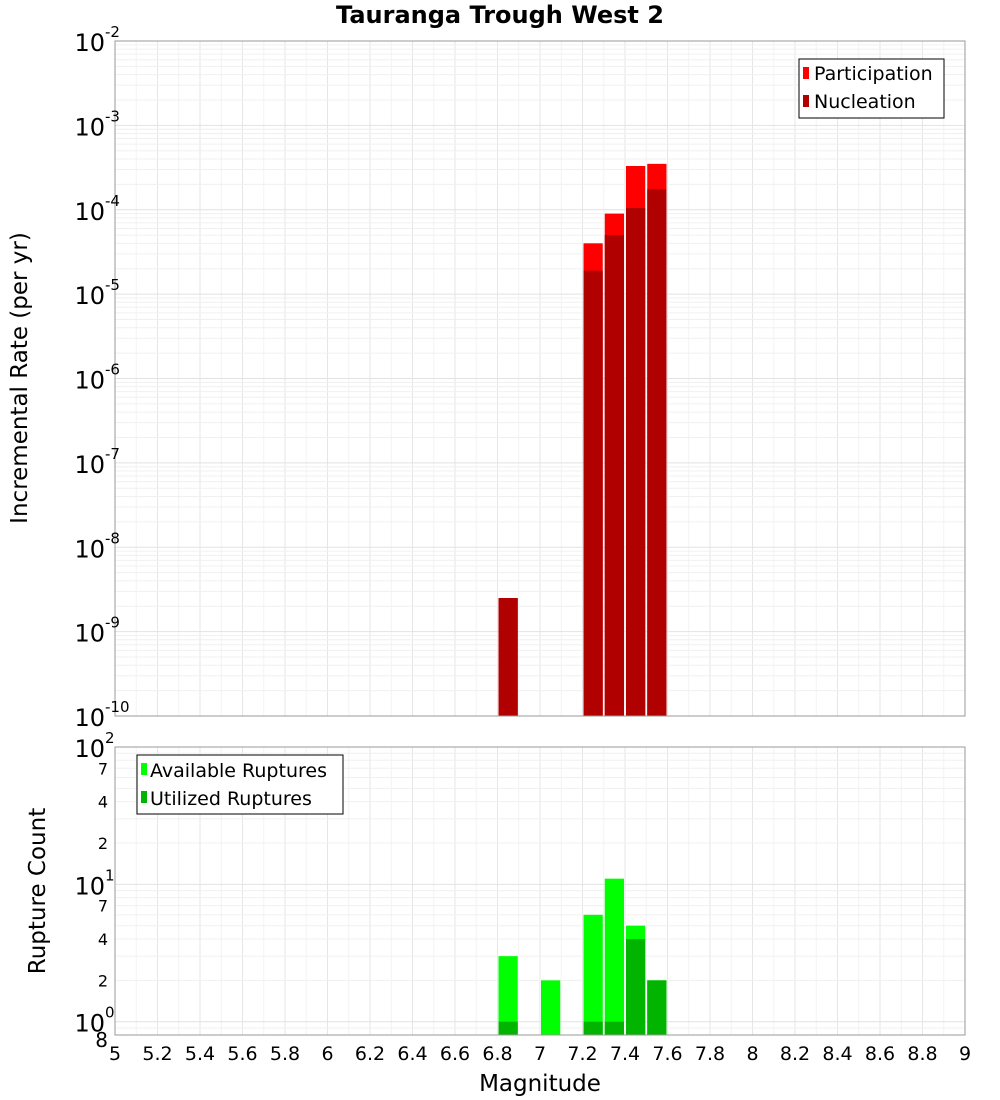  What do you see at coordinates (144, 797) in the screenshot?
I see `legend-swatch-utilized` at bounding box center [144, 797].